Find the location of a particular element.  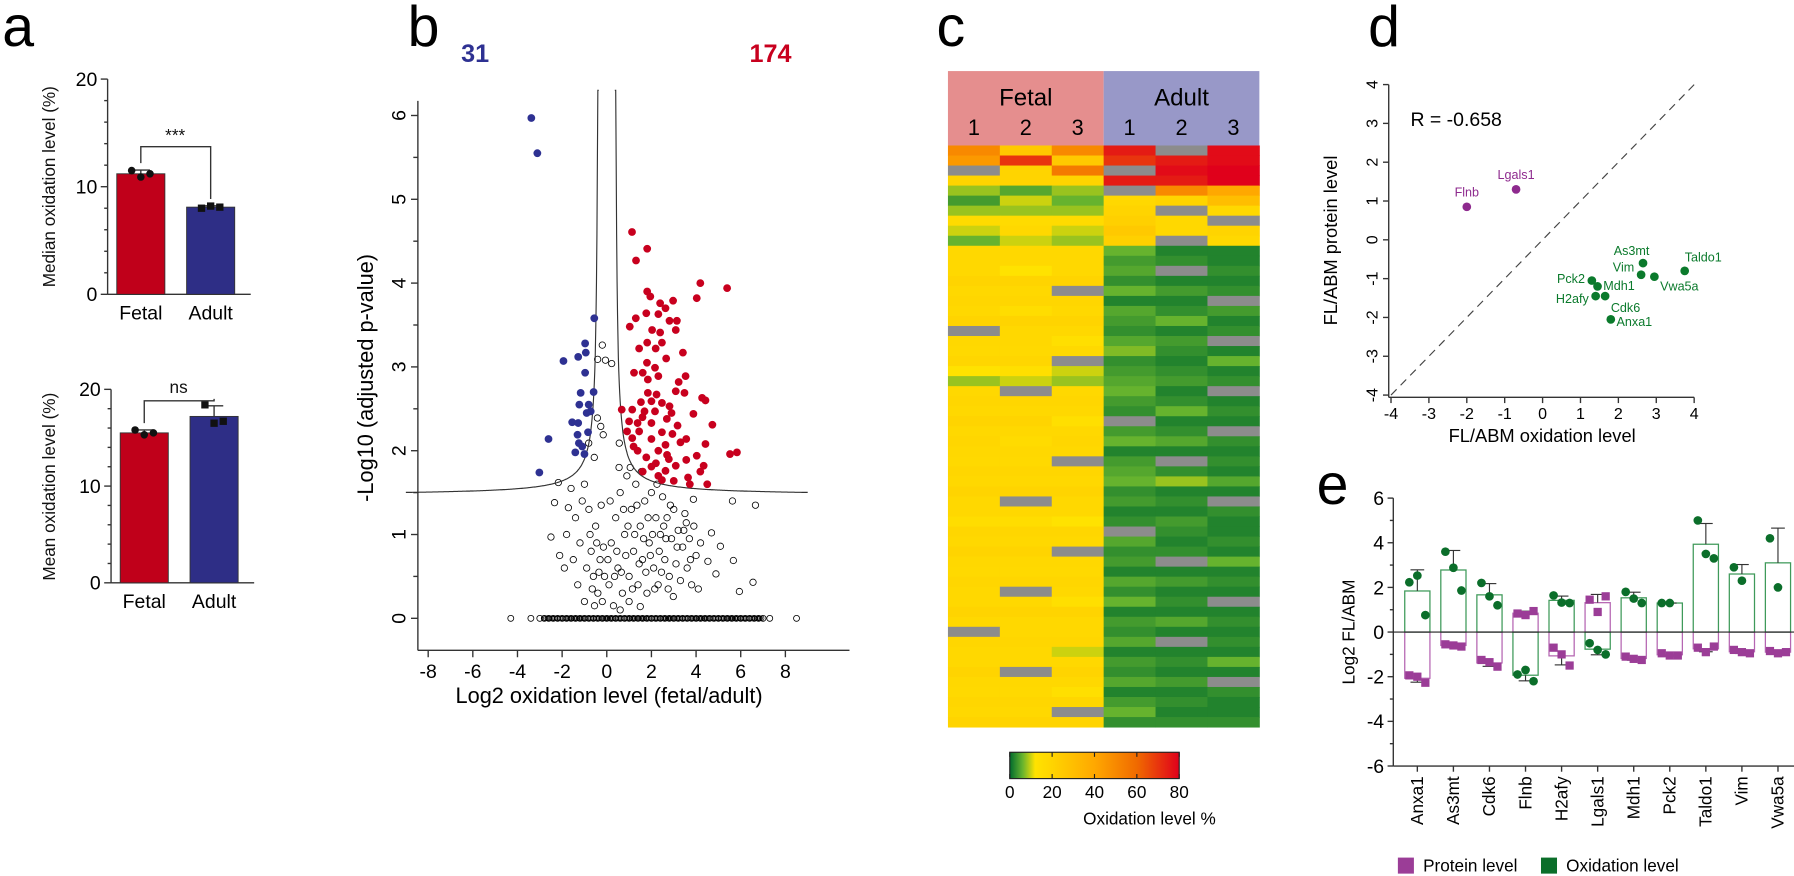

gene-point-mdh1 is located at coordinates (1597, 286).